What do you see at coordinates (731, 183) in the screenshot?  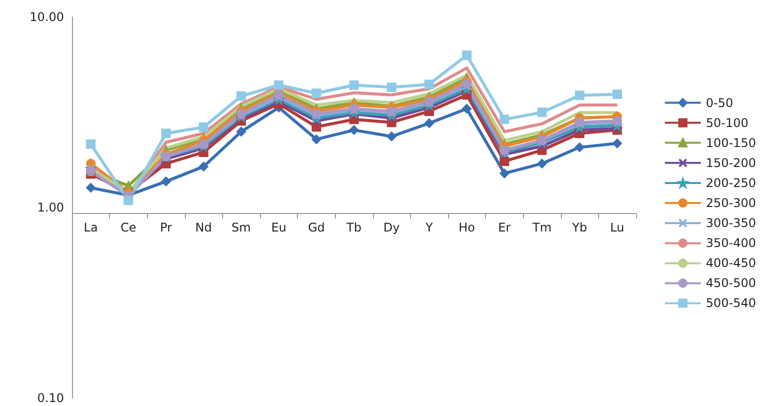 I see `legend-label: 200-250` at bounding box center [731, 183].